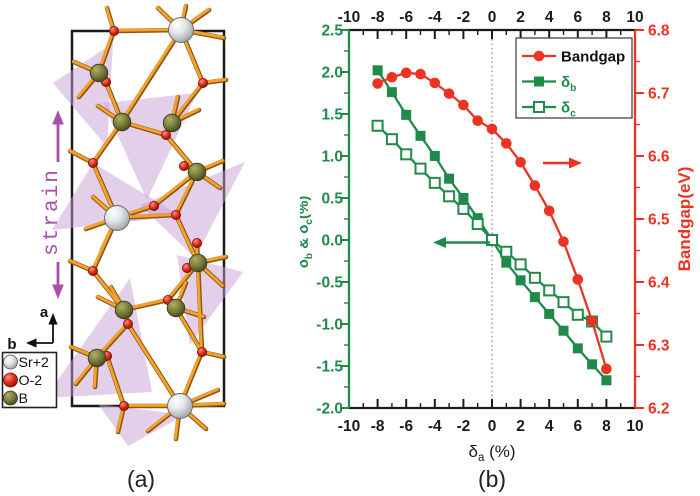 The height and width of the screenshot is (496, 700). I want to click on atoms, so click(147, 218).